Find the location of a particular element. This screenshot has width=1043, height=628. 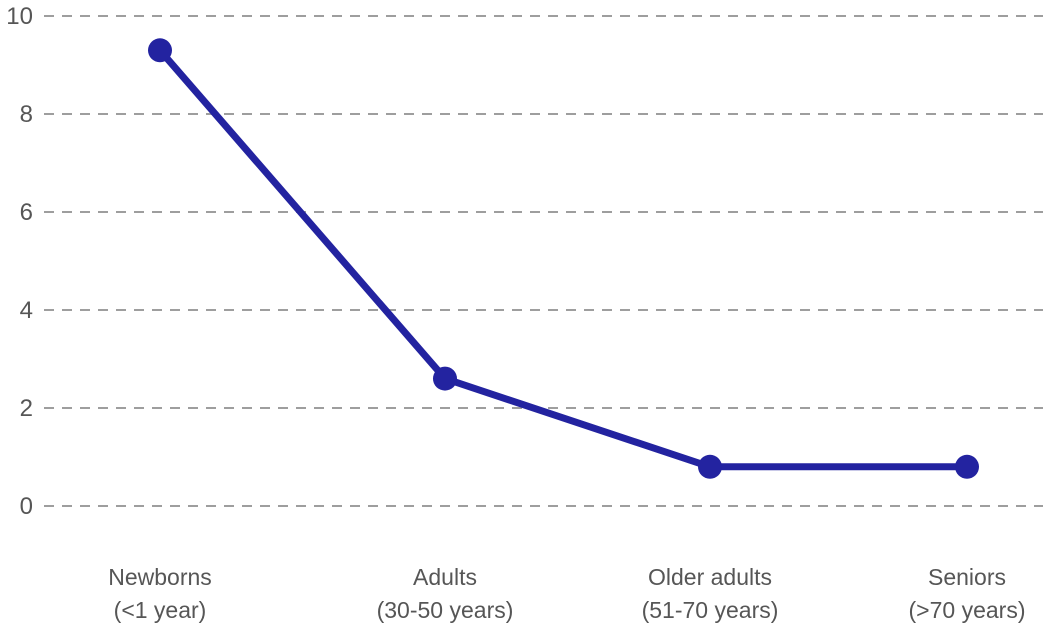

x-category-label: Older adults is located at coordinates (710, 577).